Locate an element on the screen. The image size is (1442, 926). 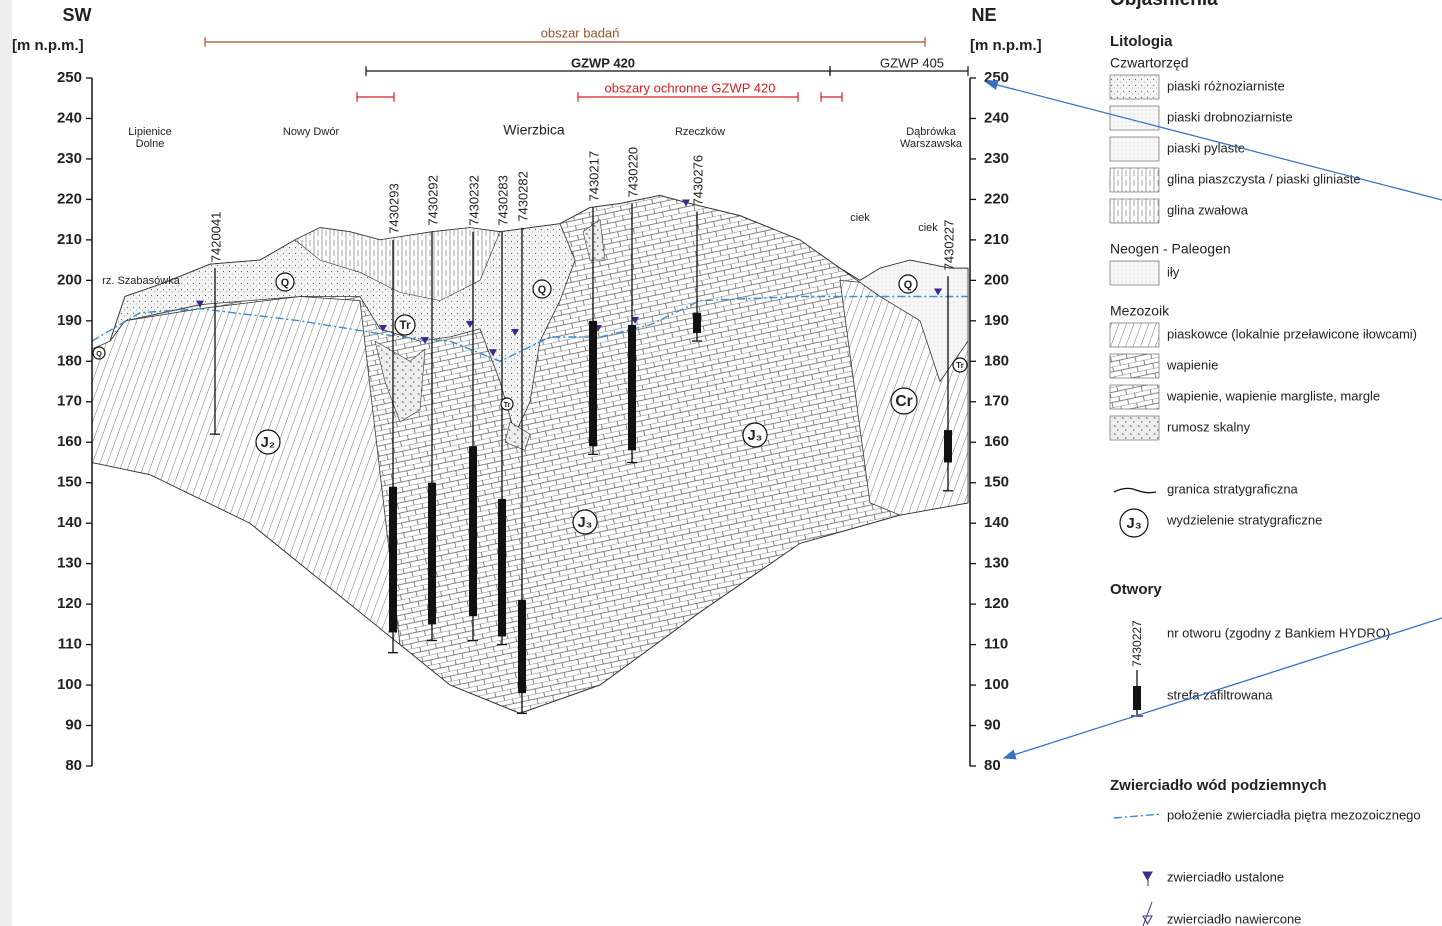
zone-label: GZWP 420 is located at coordinates (603, 62).